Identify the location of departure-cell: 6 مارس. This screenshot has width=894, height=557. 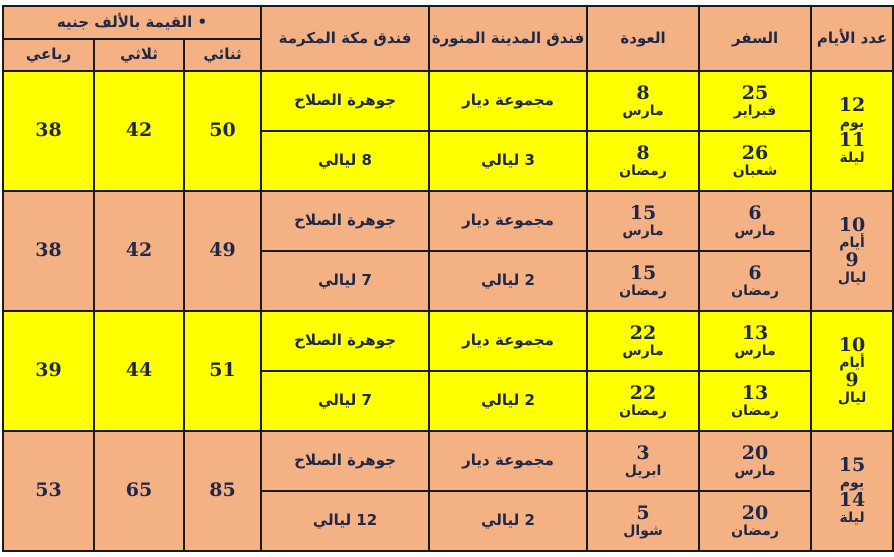
(755, 221).